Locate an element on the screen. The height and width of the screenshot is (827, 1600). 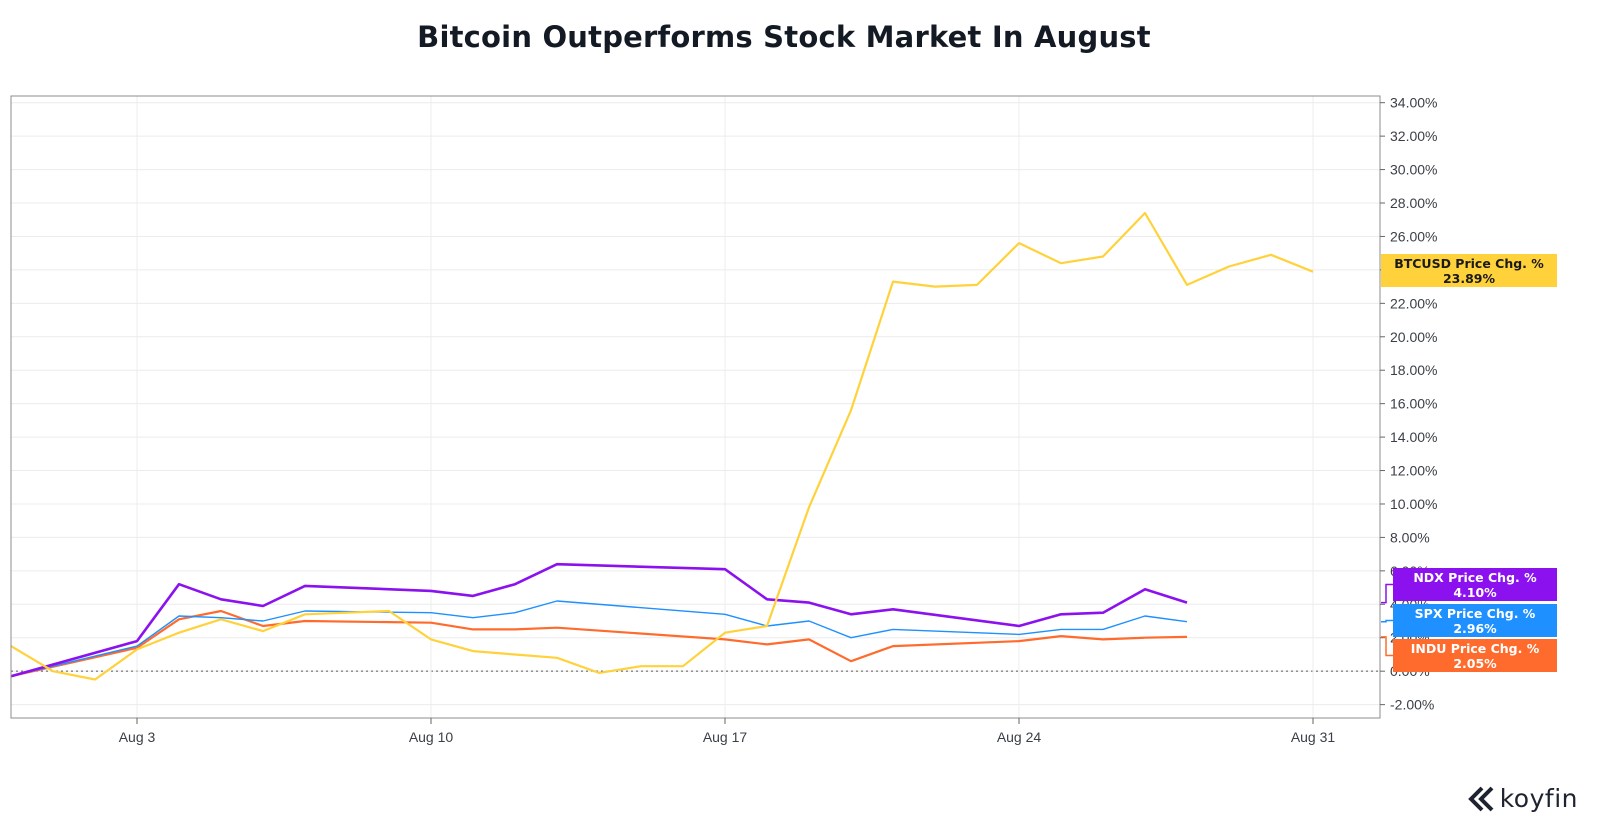
value-label-series-name: NDX Price Chg. % is located at coordinates (1475, 577).